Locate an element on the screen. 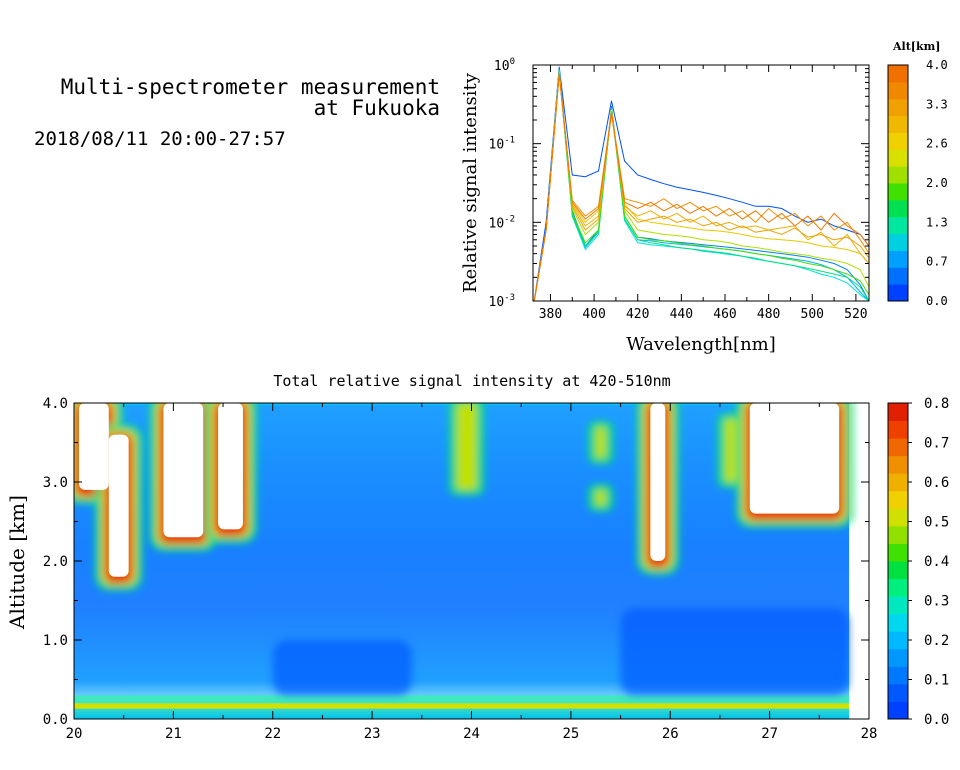 Image resolution: width=960 pixels, height=770 pixels. heatmap-y-tick-label: 4.0 is located at coordinates (55, 404).